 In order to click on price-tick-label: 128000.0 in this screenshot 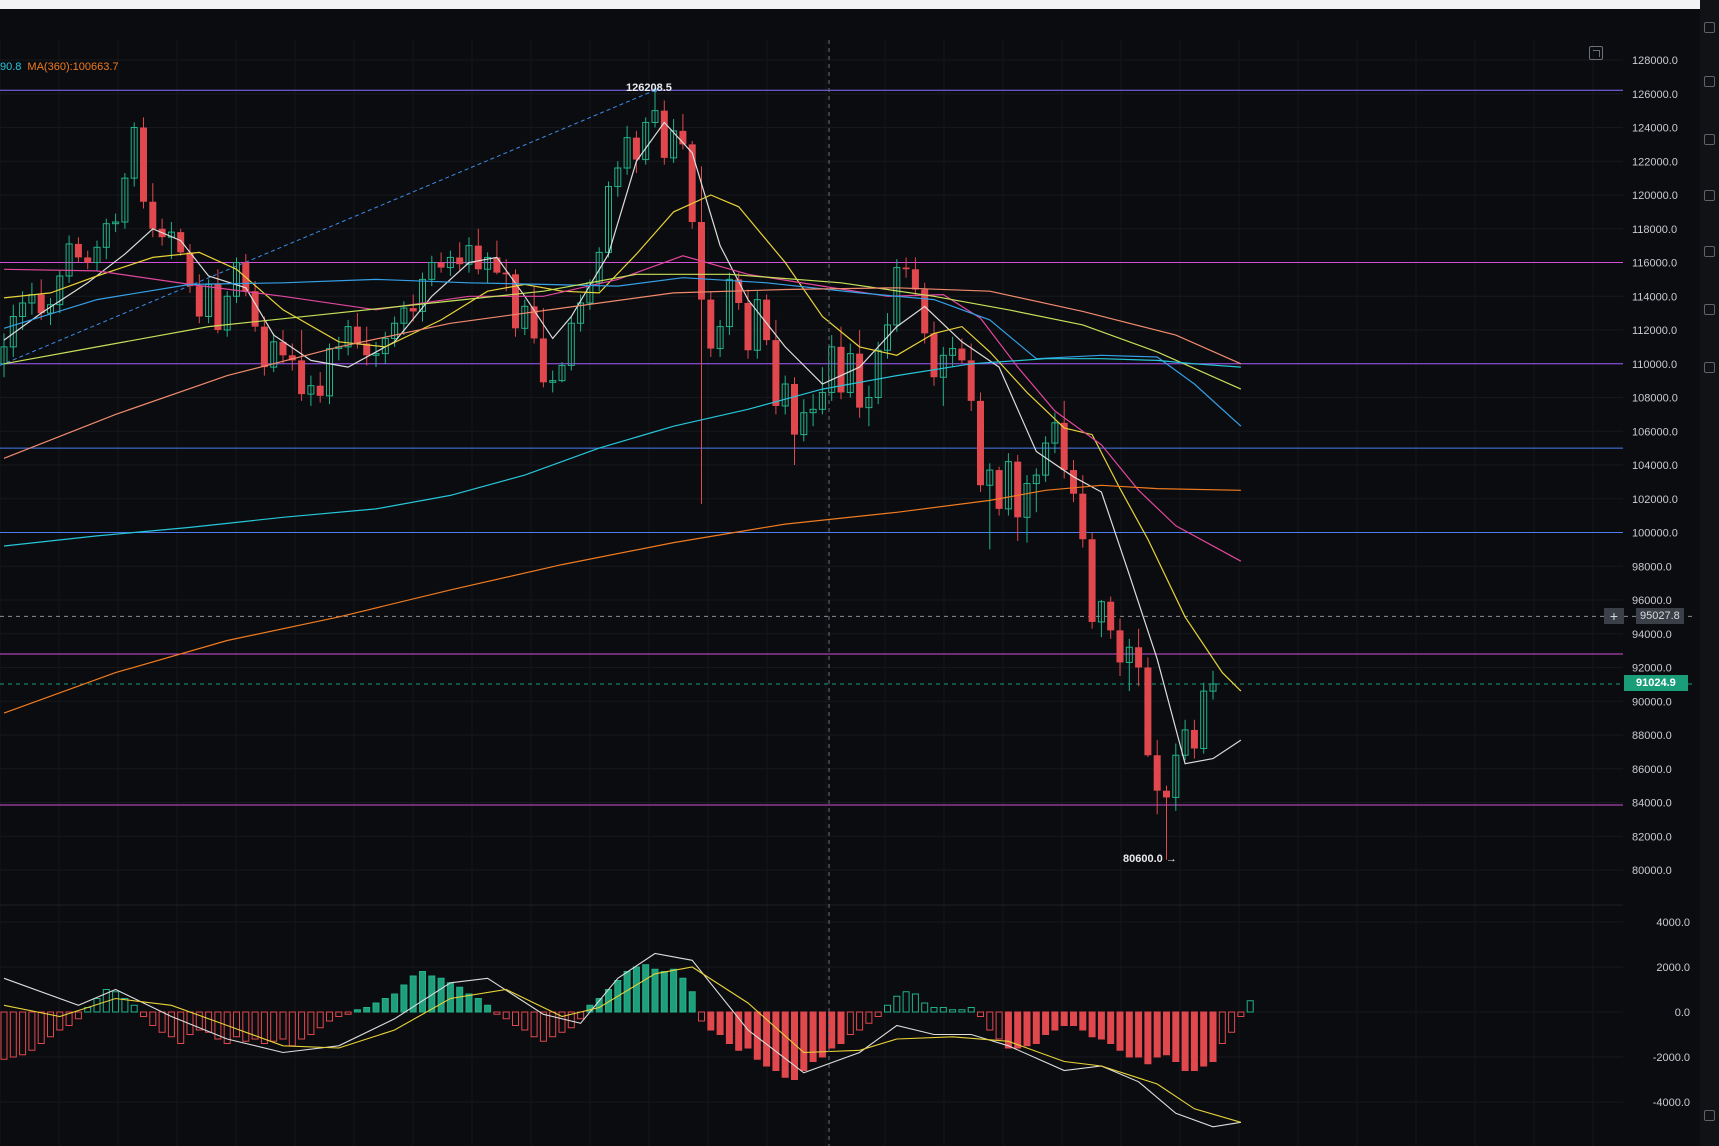, I will do `click(1655, 61)`.